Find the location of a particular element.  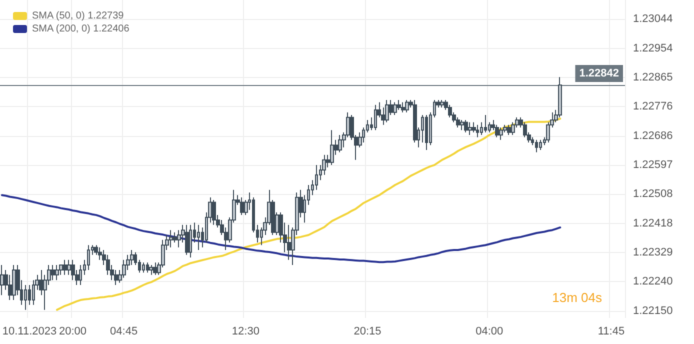

x-tick-label: 04:00 is located at coordinates (490, 332).